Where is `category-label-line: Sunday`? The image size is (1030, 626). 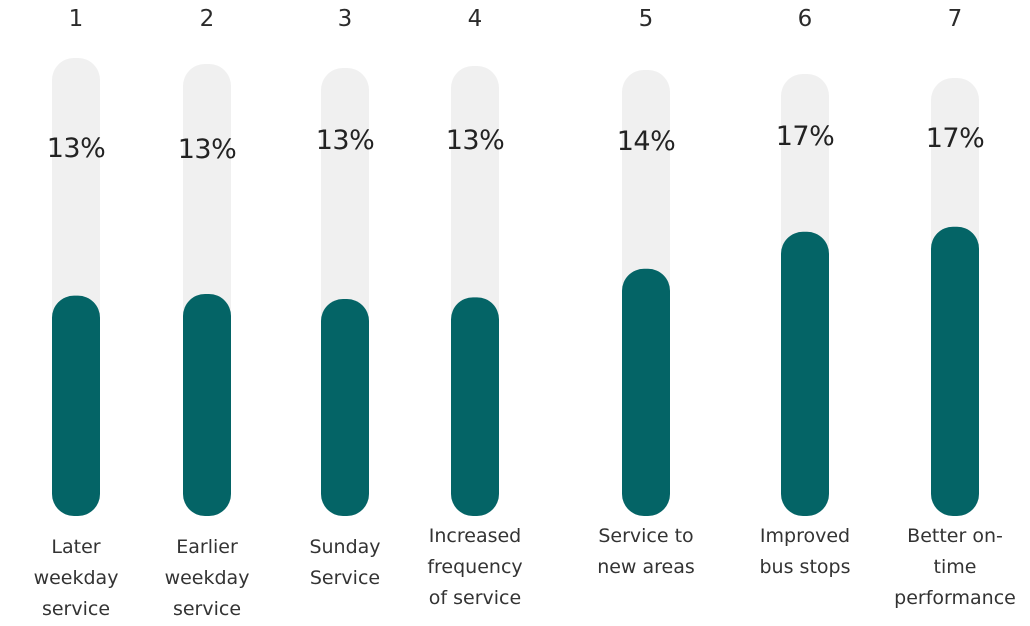
category-label-line: Sunday is located at coordinates (345, 547).